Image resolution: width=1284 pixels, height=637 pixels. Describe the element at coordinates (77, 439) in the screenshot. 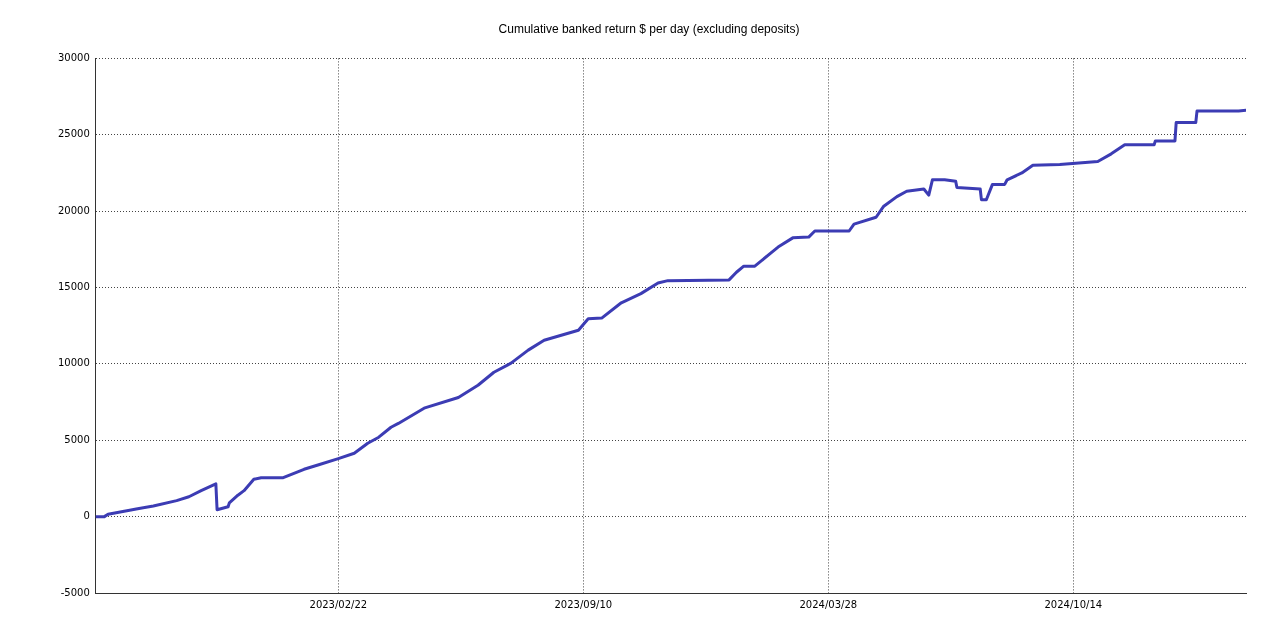

I see `y-tick-label: 5000` at that location.